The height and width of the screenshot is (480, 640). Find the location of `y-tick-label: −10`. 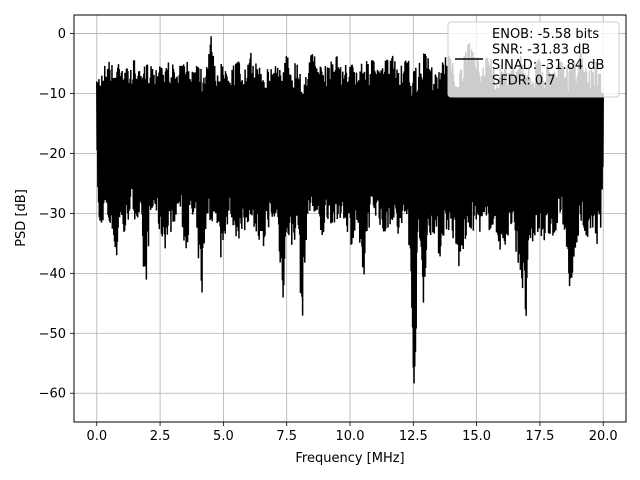

y-tick-label: −10 is located at coordinates (52, 94).